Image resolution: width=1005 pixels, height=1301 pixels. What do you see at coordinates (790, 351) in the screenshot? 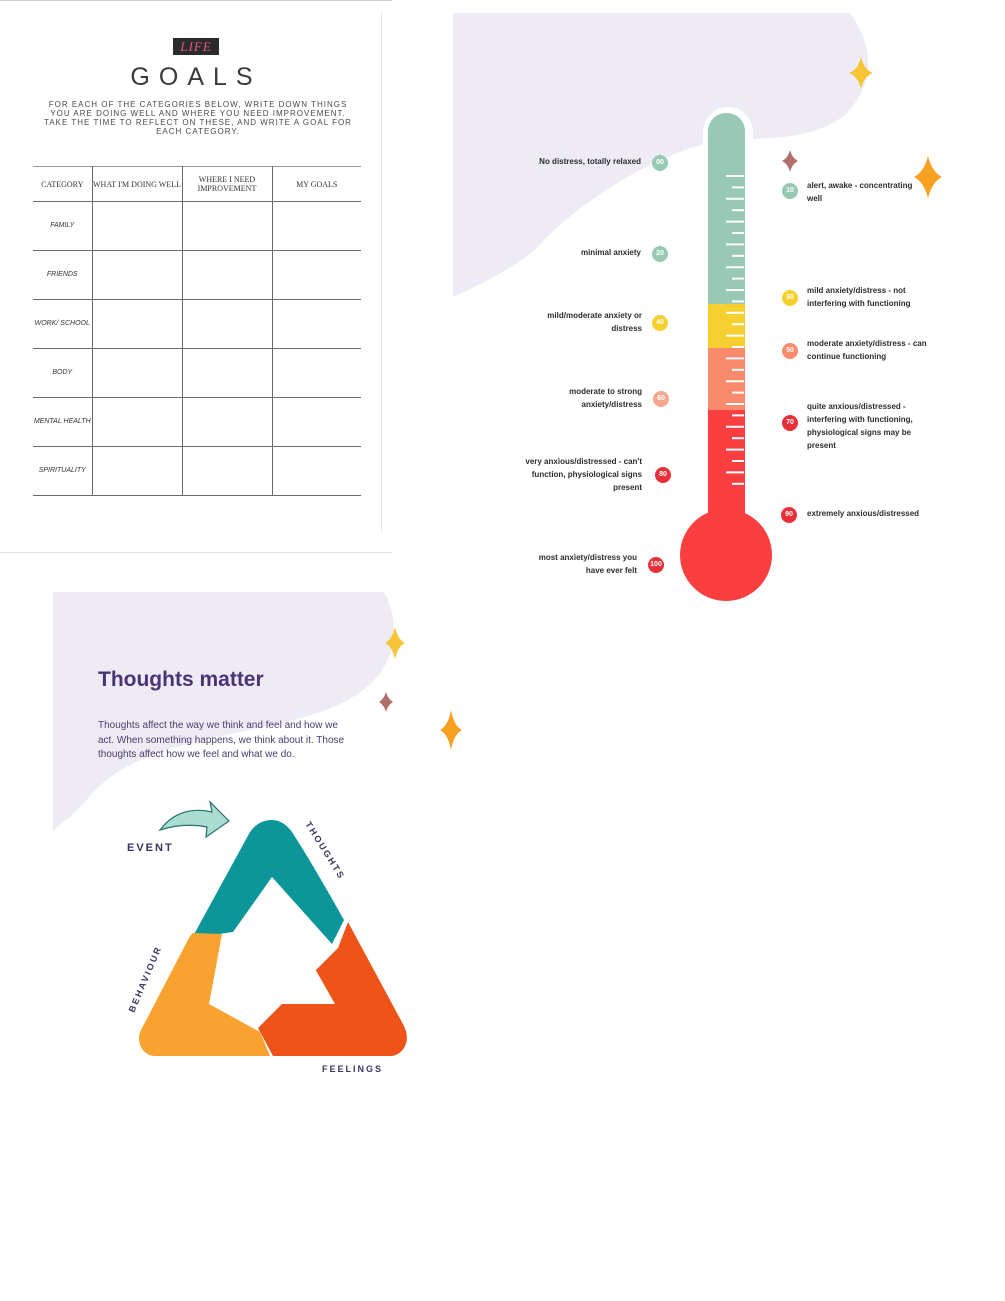
I see `level-badge-50: 50` at bounding box center [790, 351].